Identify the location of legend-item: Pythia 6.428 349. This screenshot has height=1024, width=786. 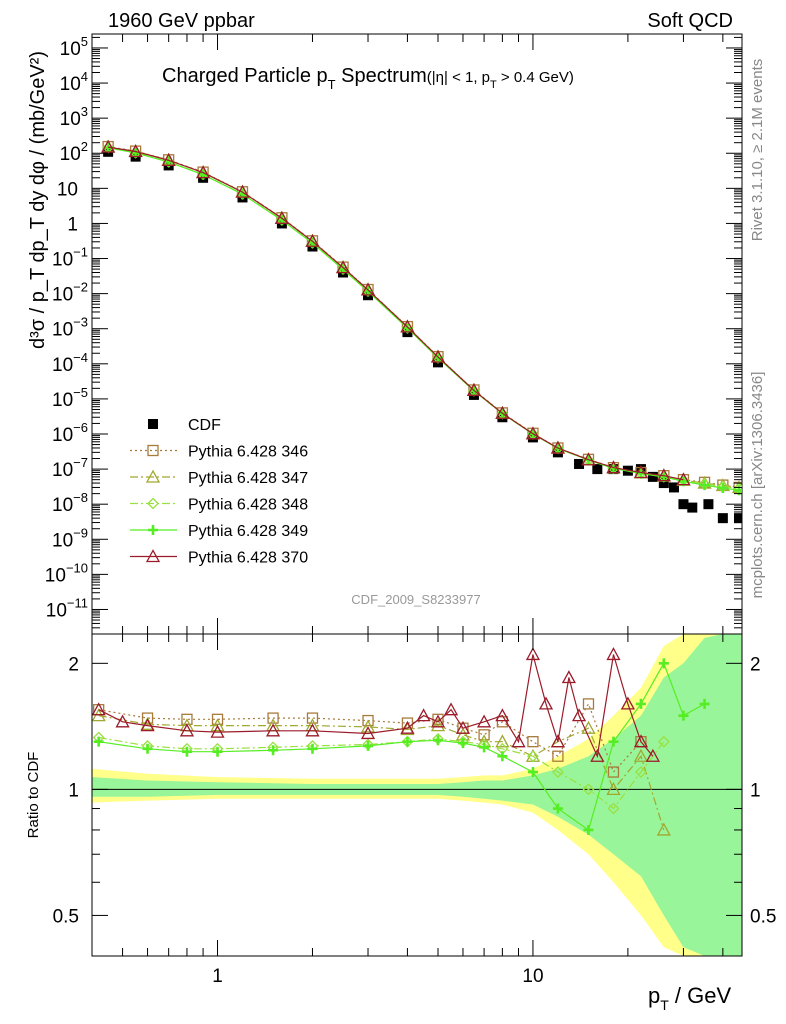
(219, 531).